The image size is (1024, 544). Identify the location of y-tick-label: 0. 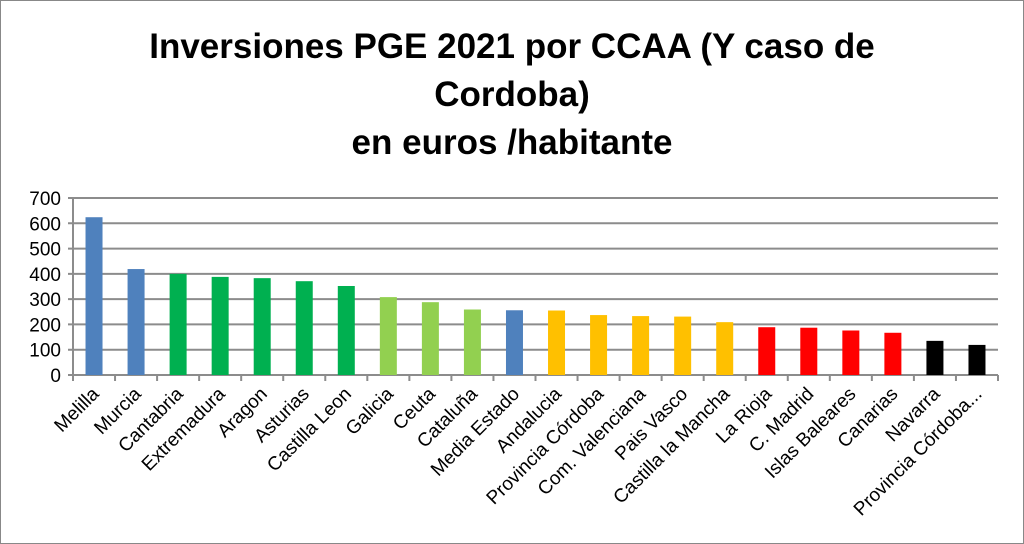
(55, 376).